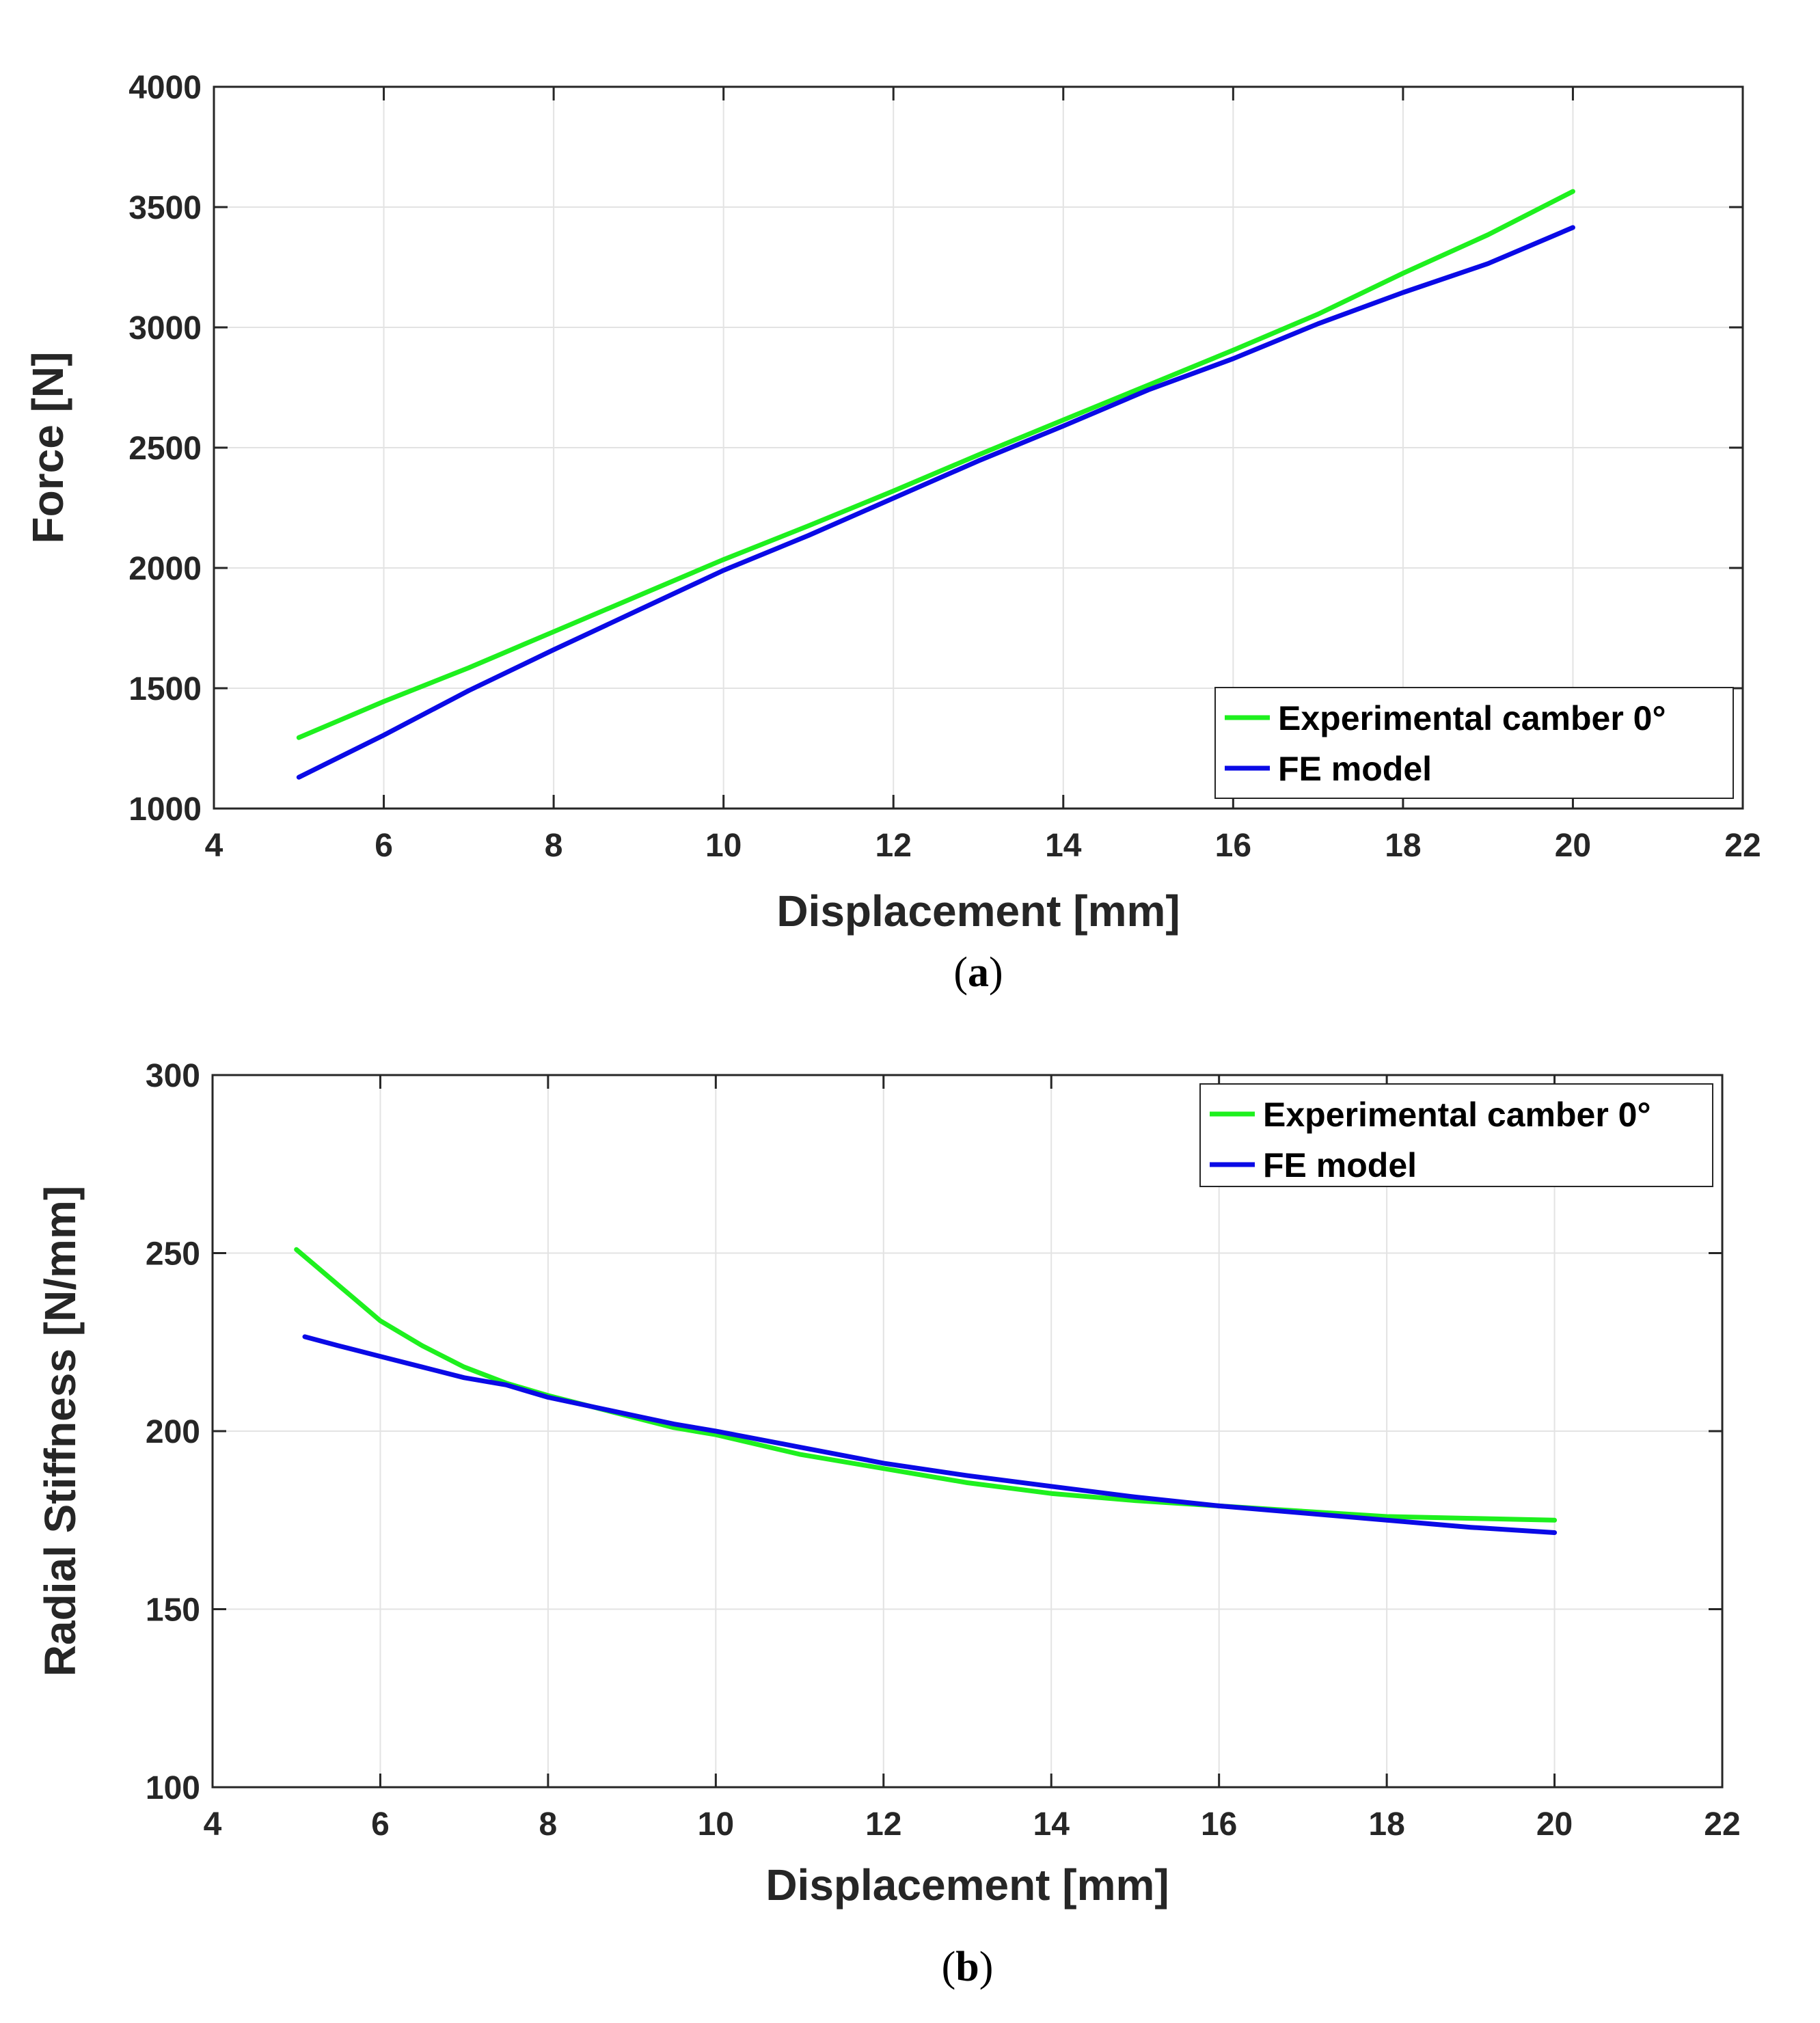  What do you see at coordinates (930, 1434) in the screenshot?
I see `series-line-fe-model` at bounding box center [930, 1434].